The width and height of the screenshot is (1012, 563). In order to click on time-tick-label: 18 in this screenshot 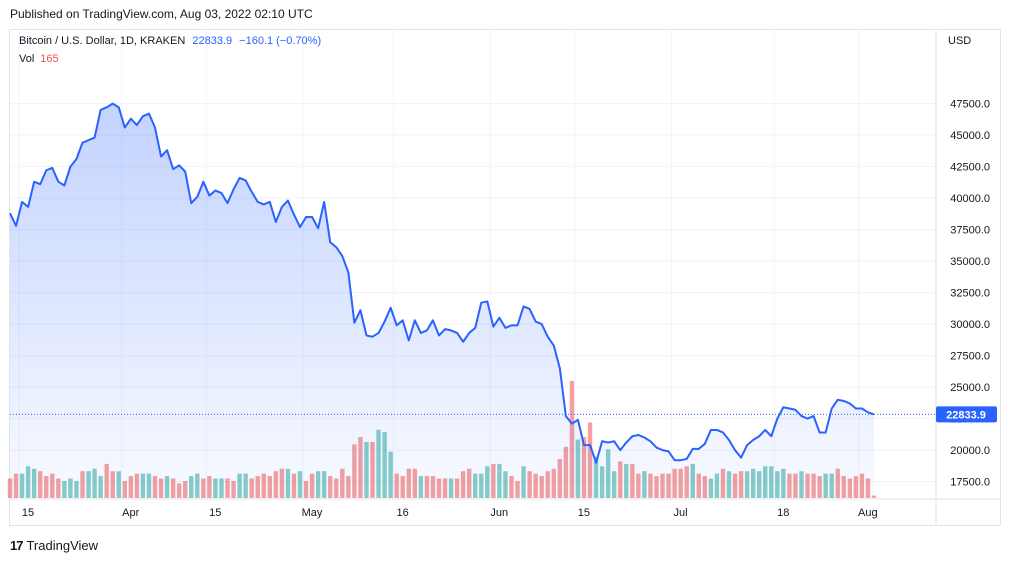, I will do `click(783, 513)`.